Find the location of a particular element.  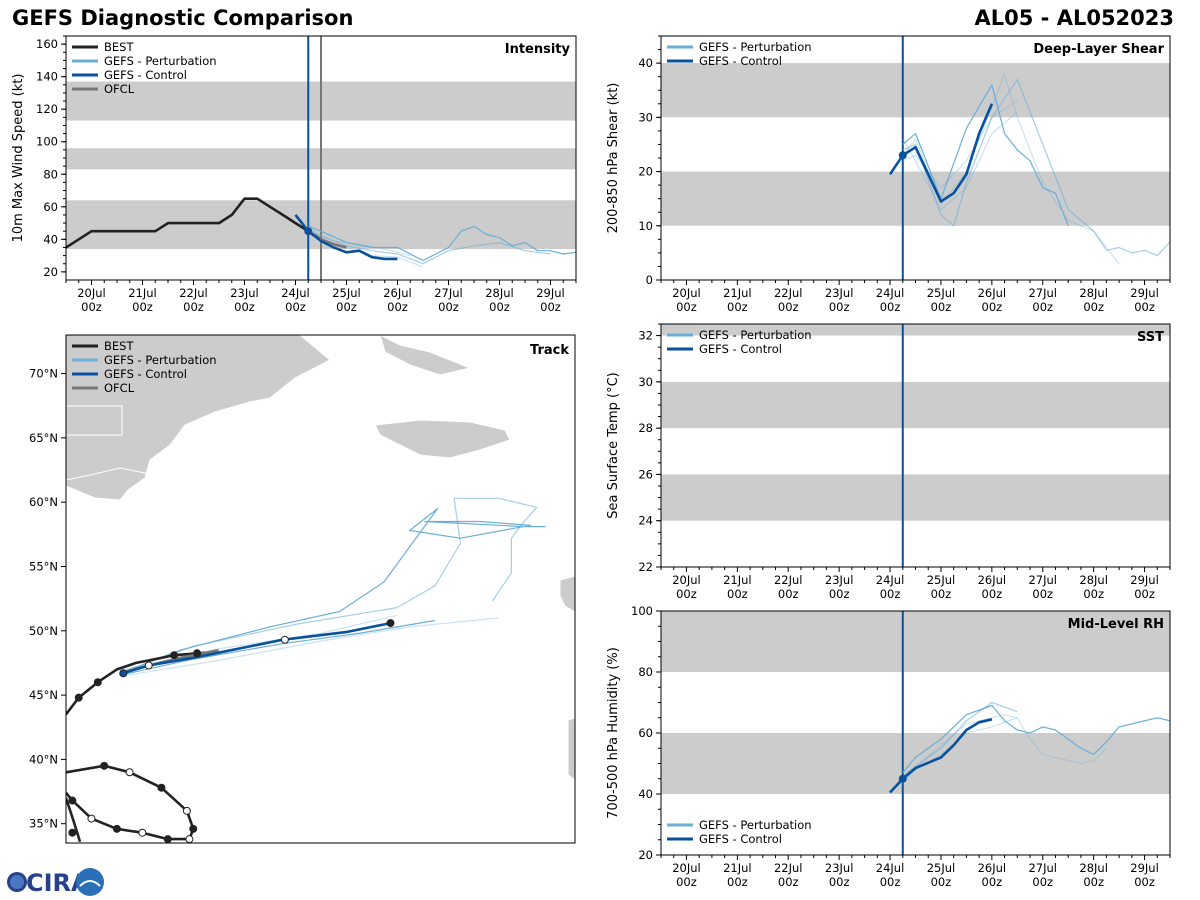

border-line is located at coordinates (94, 420).